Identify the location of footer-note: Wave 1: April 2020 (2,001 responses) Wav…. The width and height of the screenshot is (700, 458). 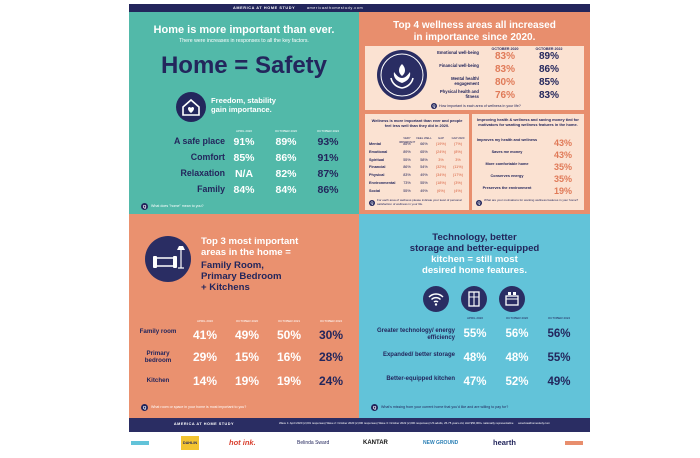
(431, 423).